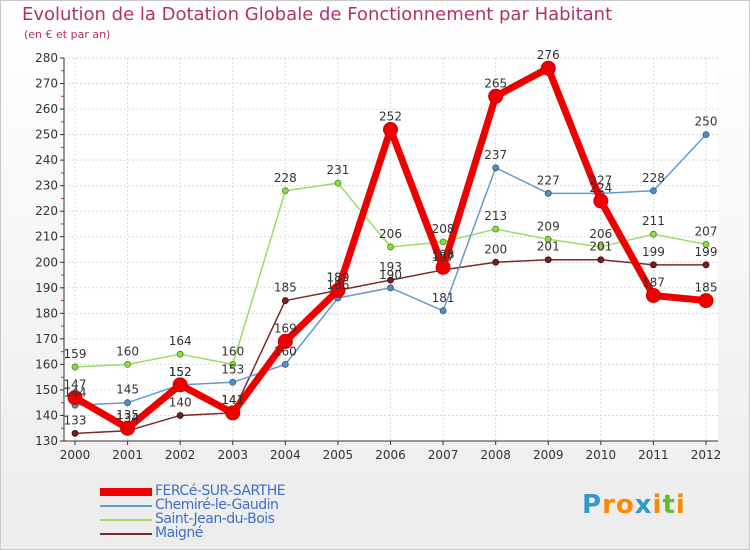 This screenshot has width=750, height=550. I want to click on data-label-saint-jean: 211, so click(653, 221).